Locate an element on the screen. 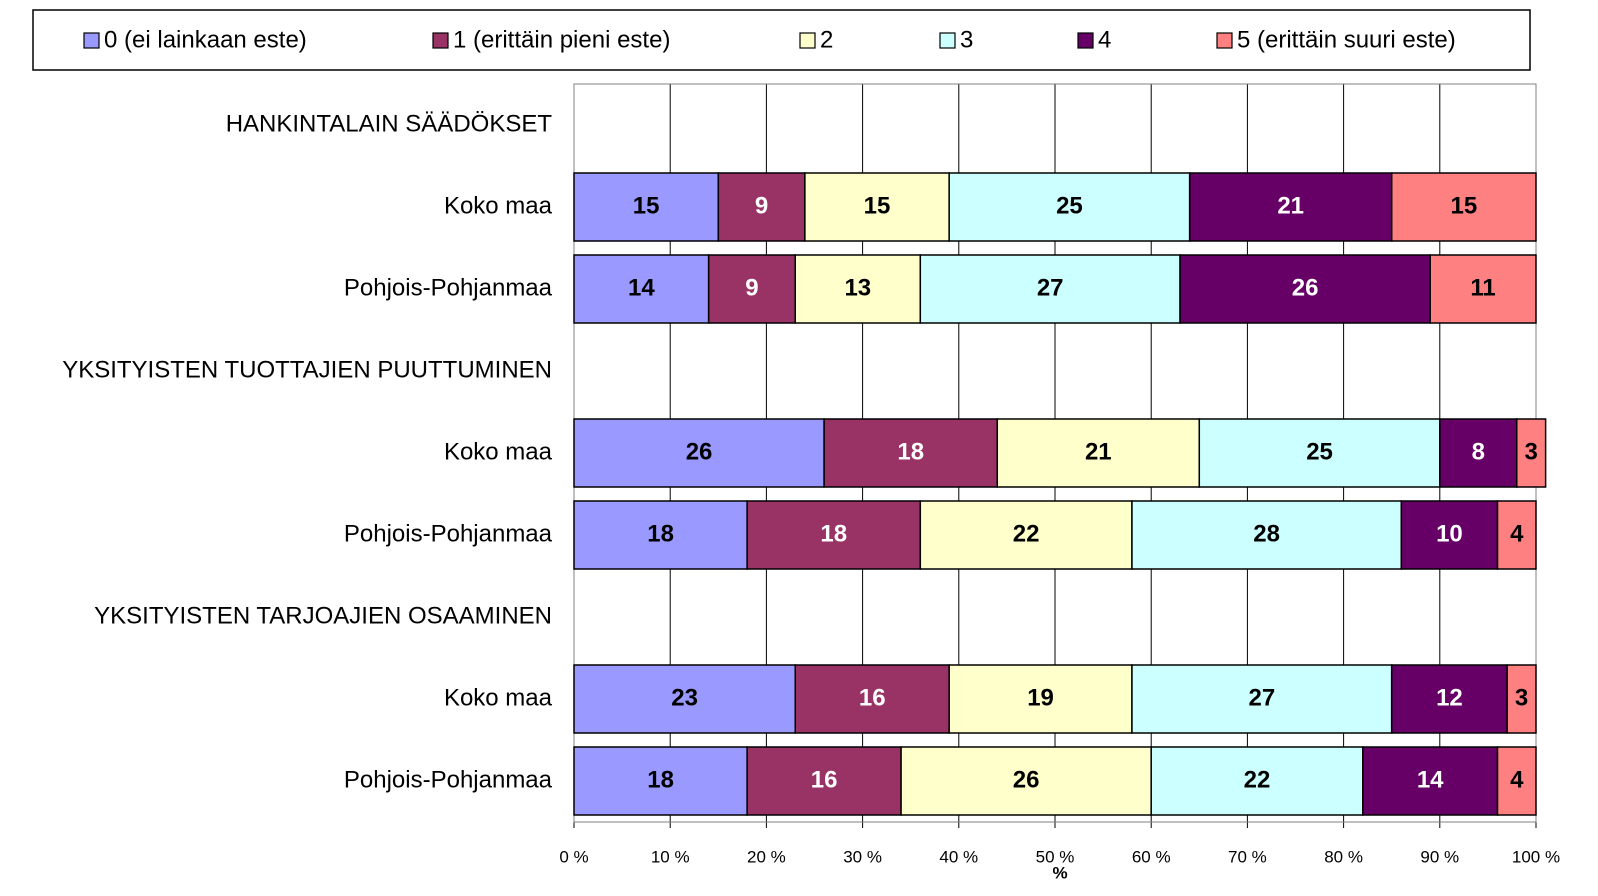  legend-box is located at coordinates (781, 40).